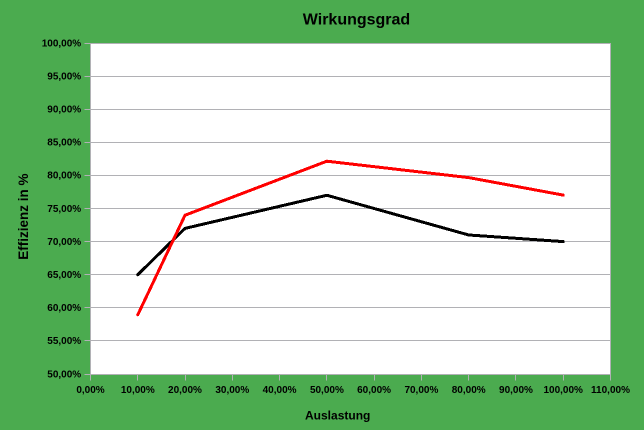  I want to click on svg-text: 110,00%, so click(610, 390).